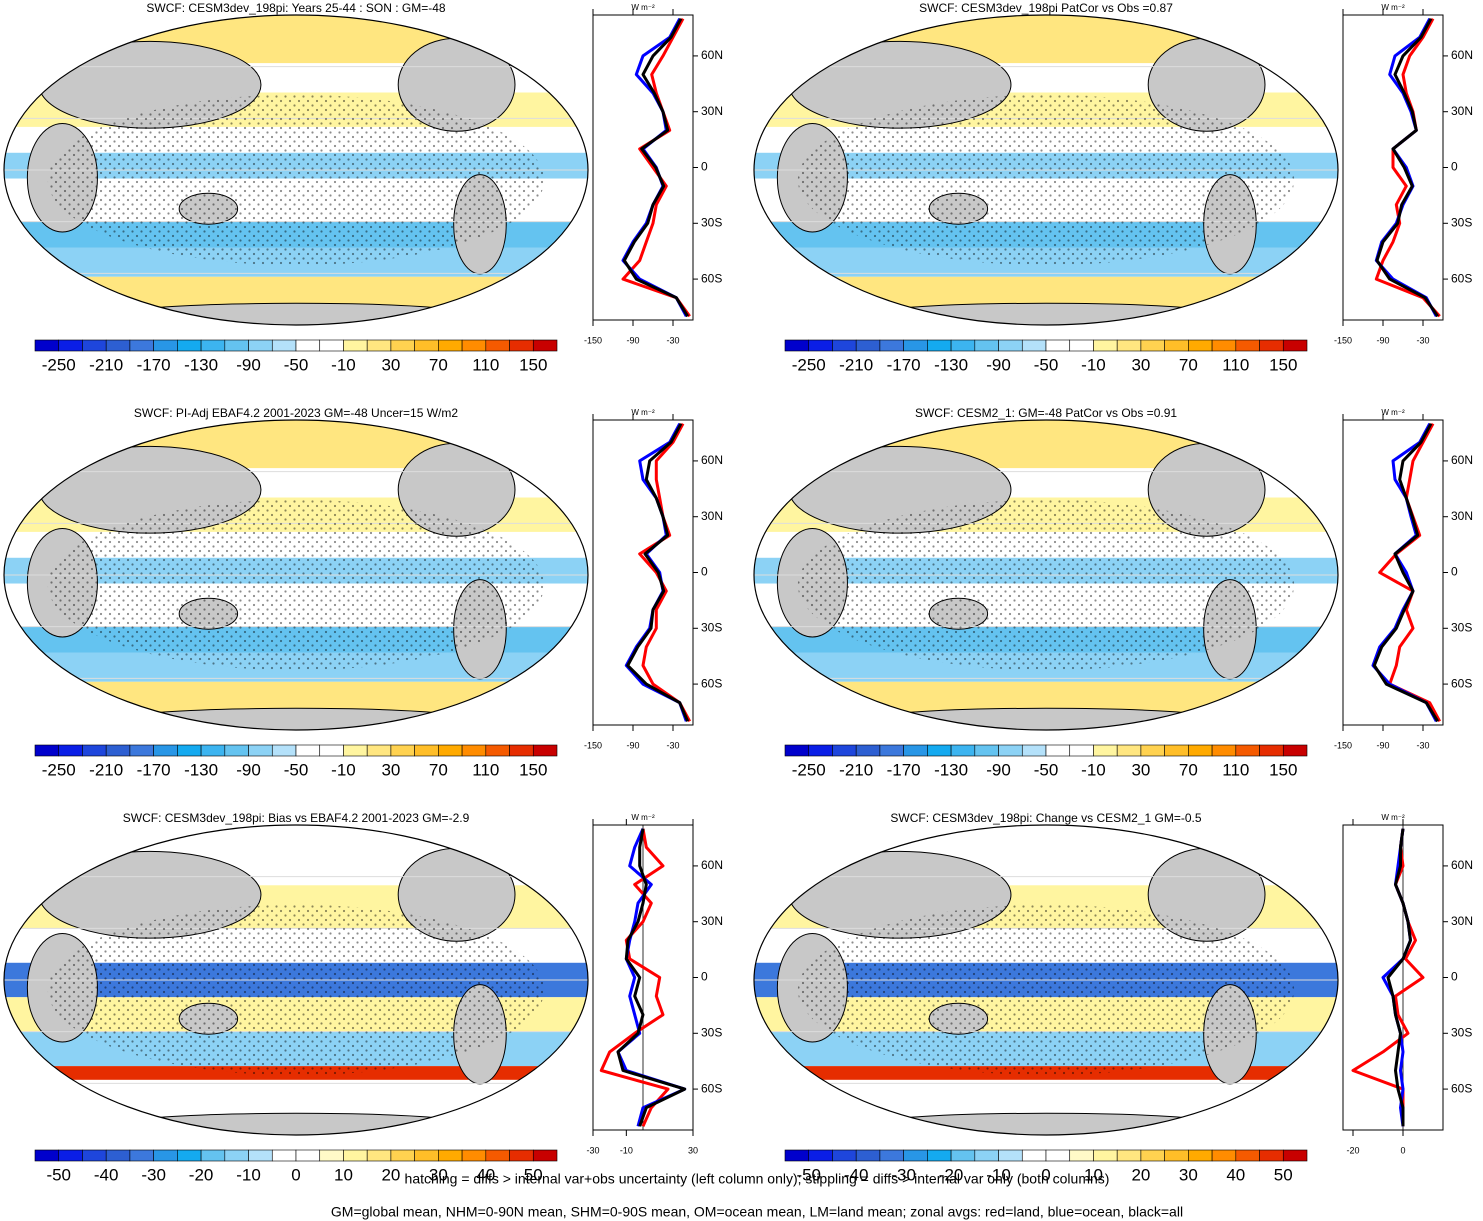  What do you see at coordinates (59, 769) in the screenshot?
I see `colorbar-tick-label: -250` at bounding box center [59, 769].